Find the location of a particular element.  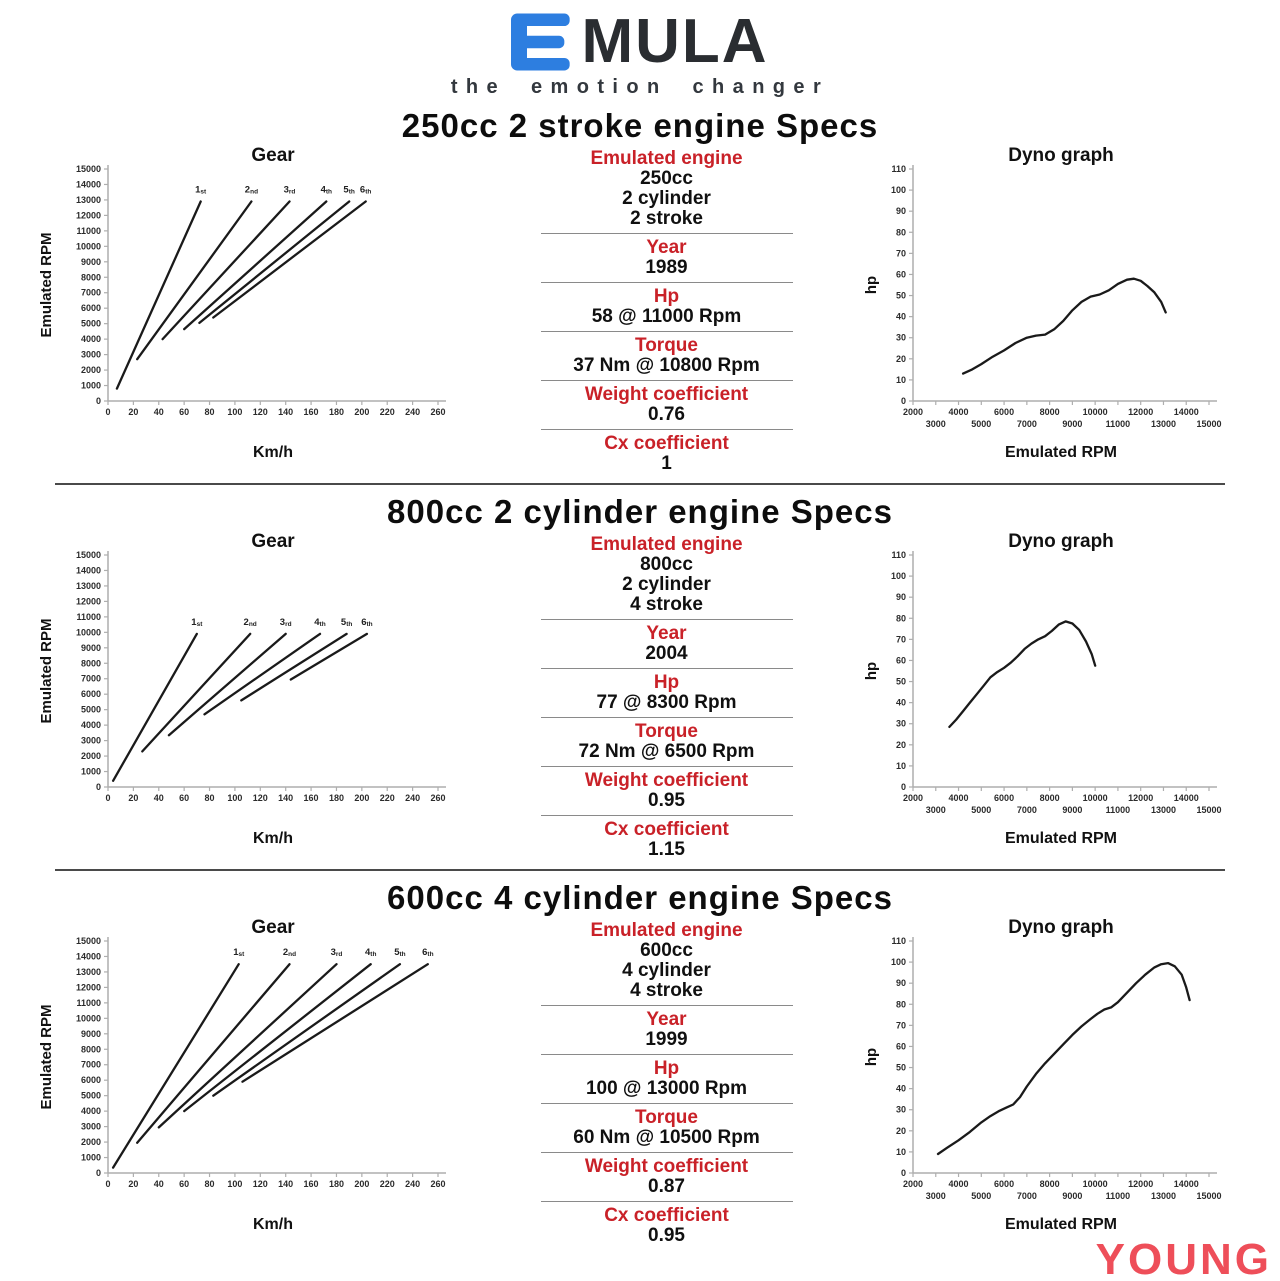

young-machine-logo: YOUNG ヤングマシン MACHINE is located at coordinates (1184, 1259).